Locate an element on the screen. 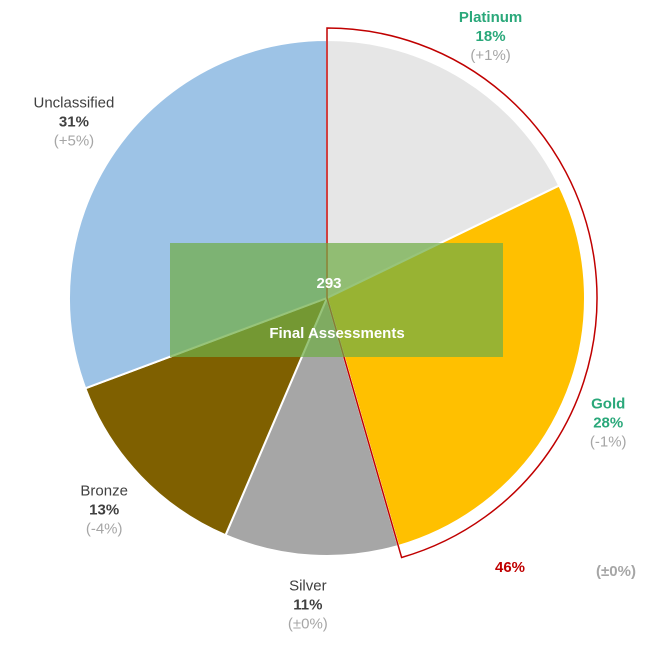  slice-percent: 28% is located at coordinates (608, 423).